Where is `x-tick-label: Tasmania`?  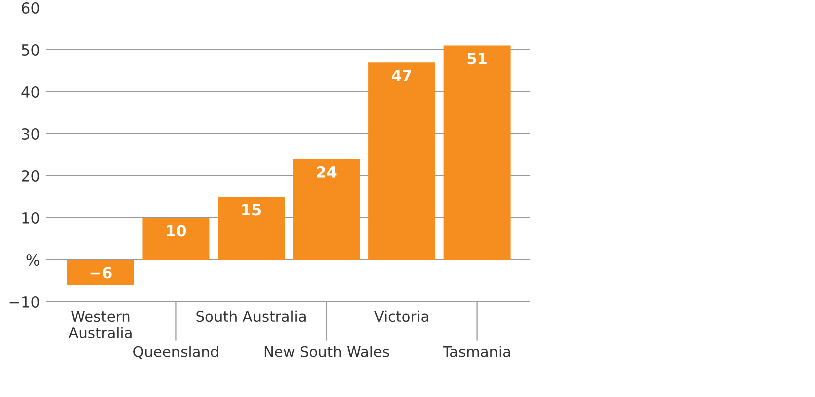
x-tick-label: Tasmania is located at coordinates (476, 352).